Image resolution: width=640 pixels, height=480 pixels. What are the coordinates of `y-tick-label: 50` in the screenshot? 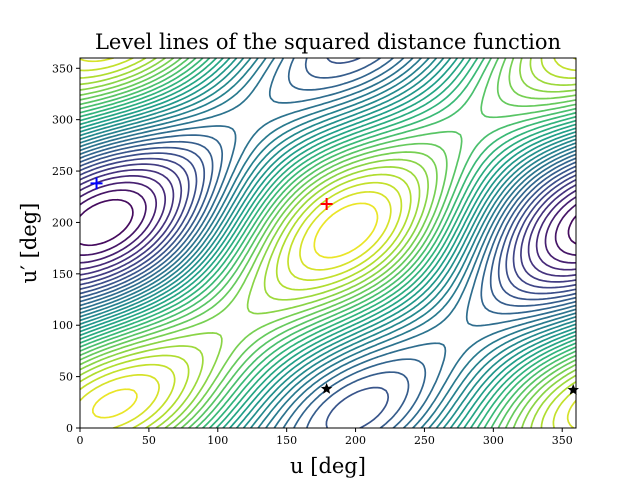 It's located at (66, 377).